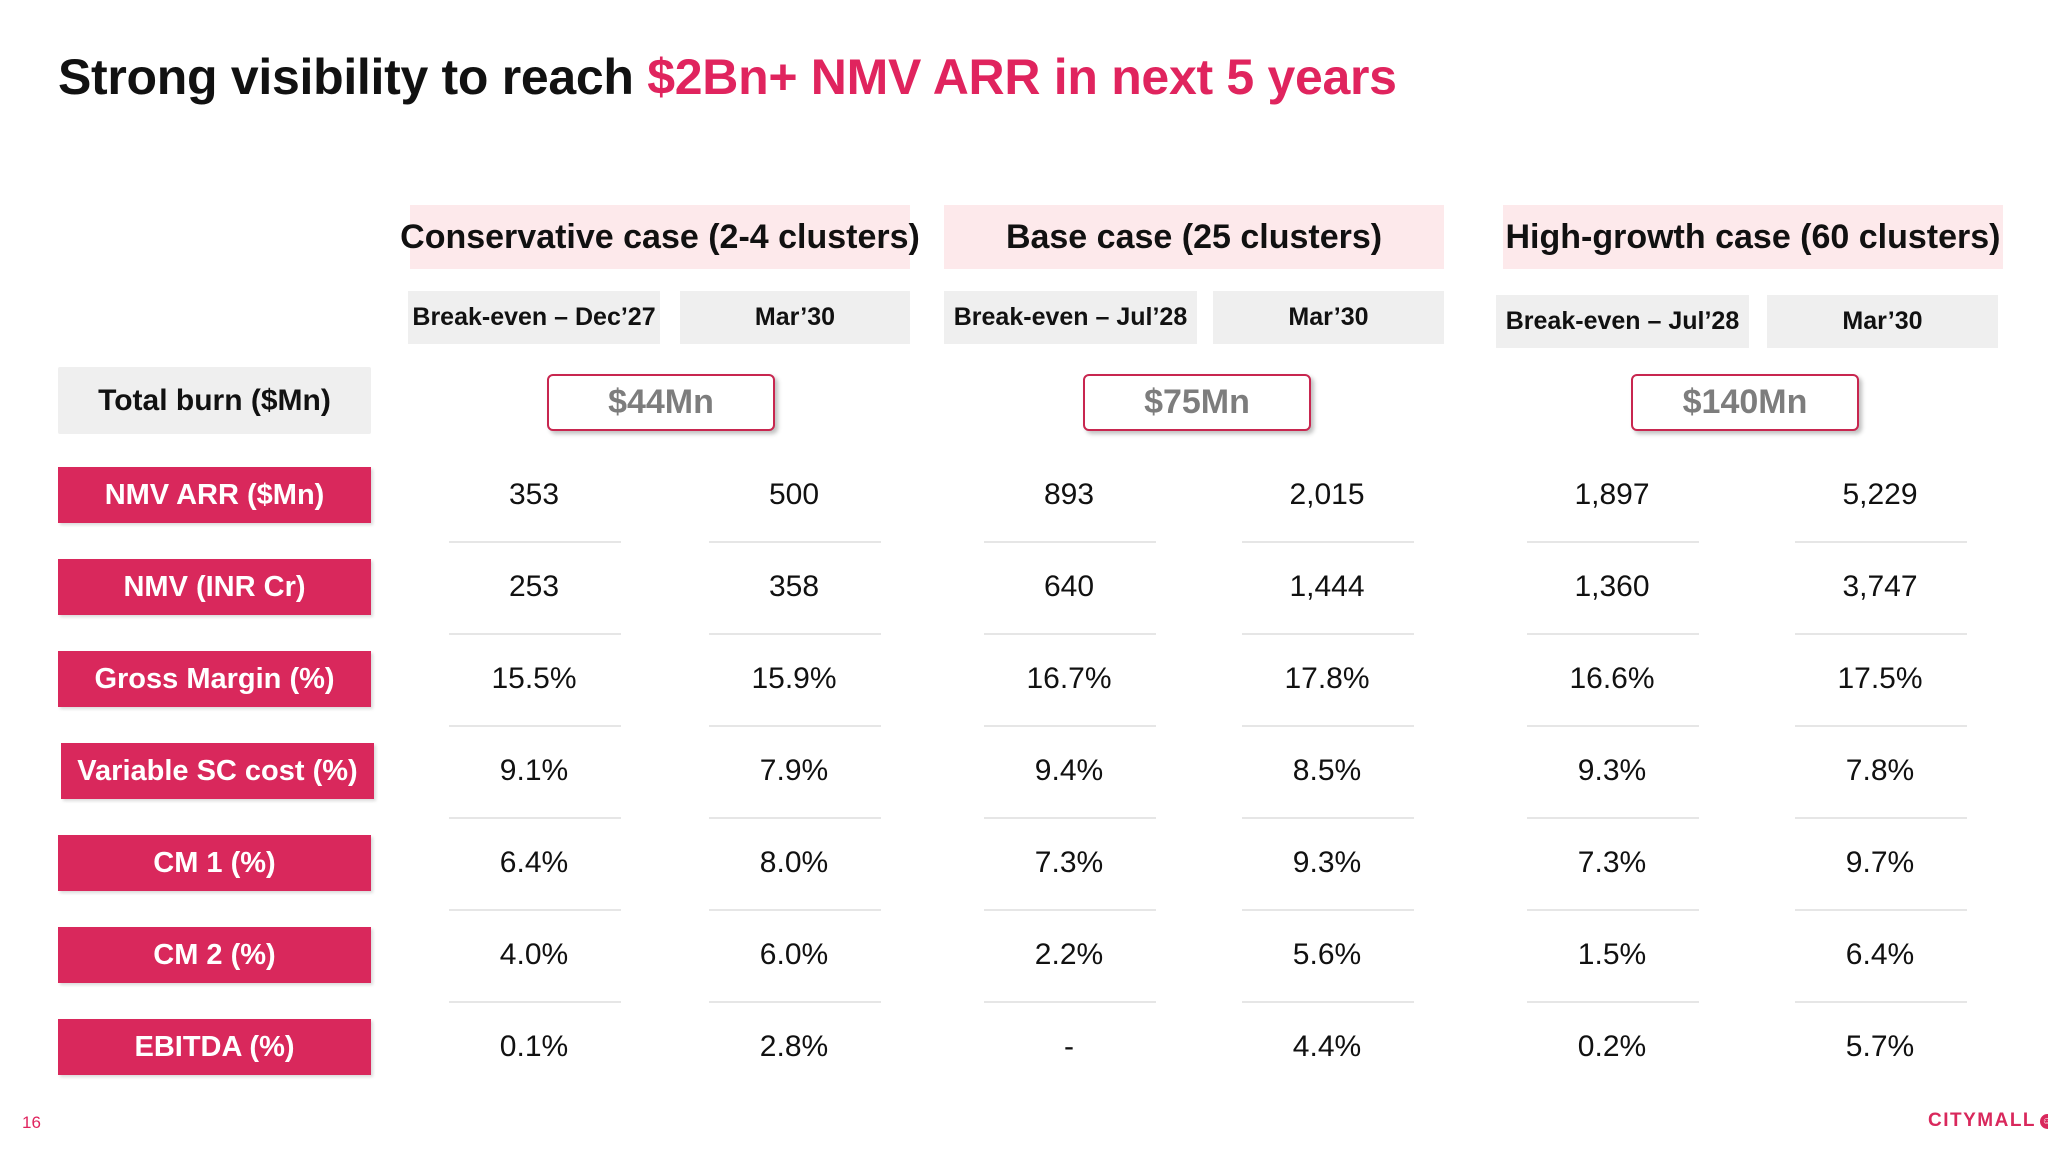 The image size is (2048, 1152). What do you see at coordinates (1612, 494) in the screenshot?
I see `table-cell: 1,897` at bounding box center [1612, 494].